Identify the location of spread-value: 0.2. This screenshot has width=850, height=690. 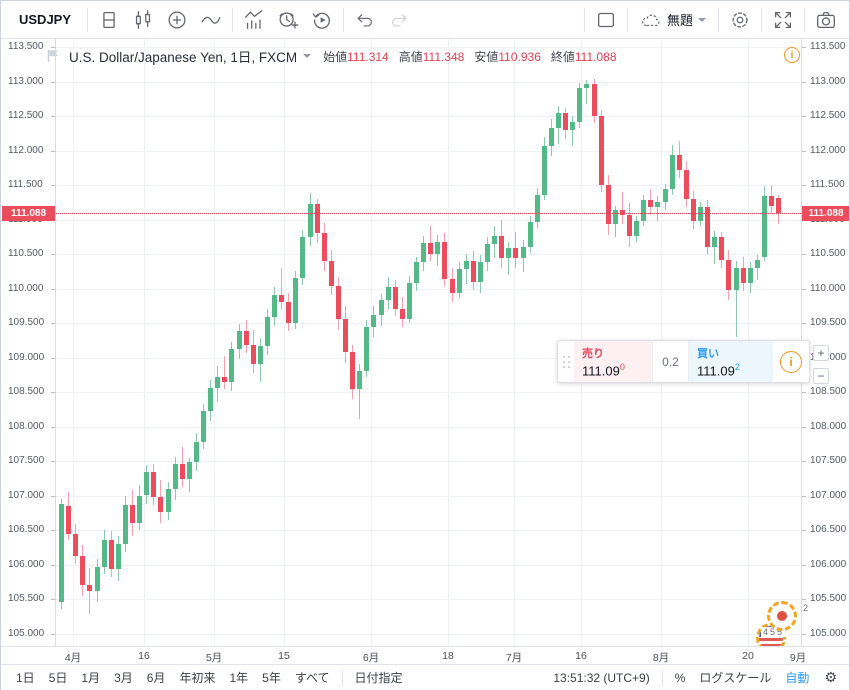
(670, 361).